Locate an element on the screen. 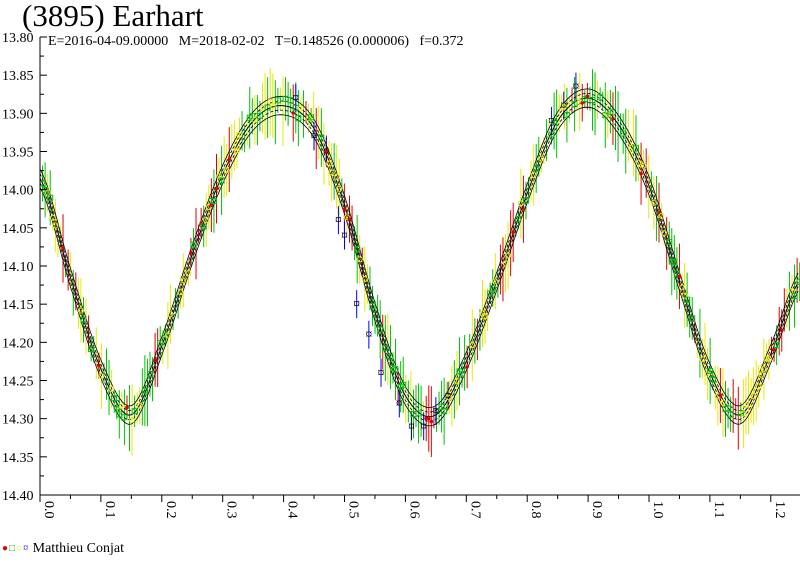 The height and width of the screenshot is (570, 800). x-tick-label: 0.6 is located at coordinates (413, 510).